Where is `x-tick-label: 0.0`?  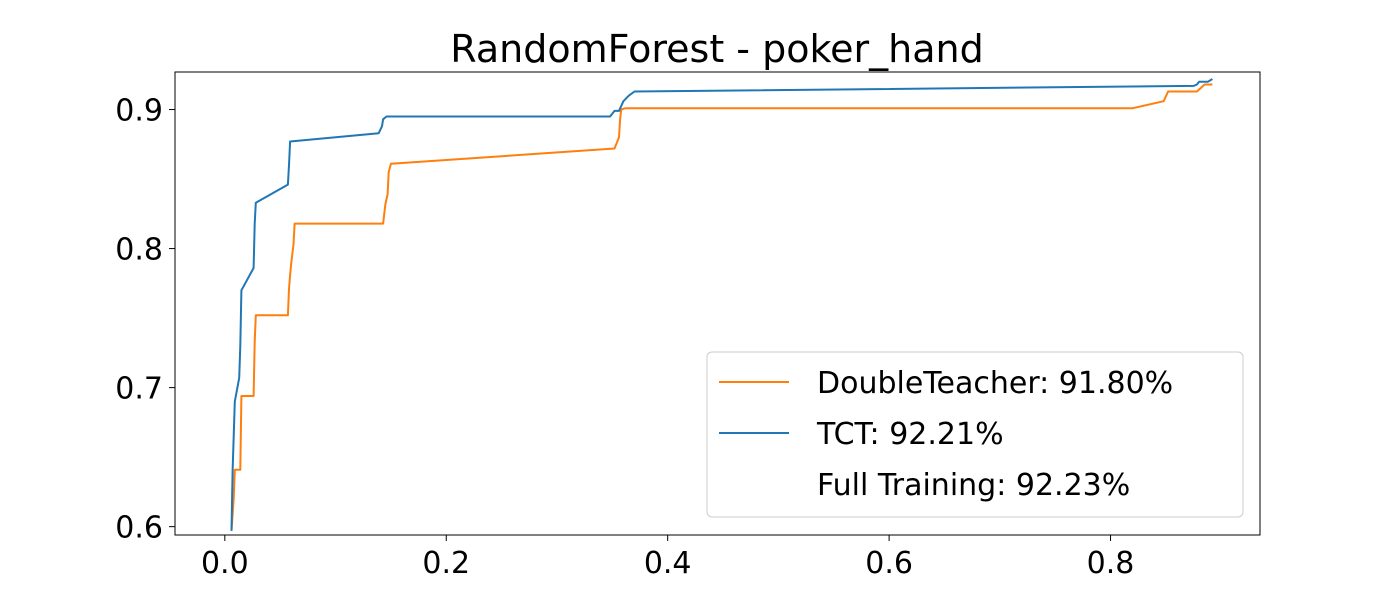
x-tick-label: 0.0 is located at coordinates (225, 563).